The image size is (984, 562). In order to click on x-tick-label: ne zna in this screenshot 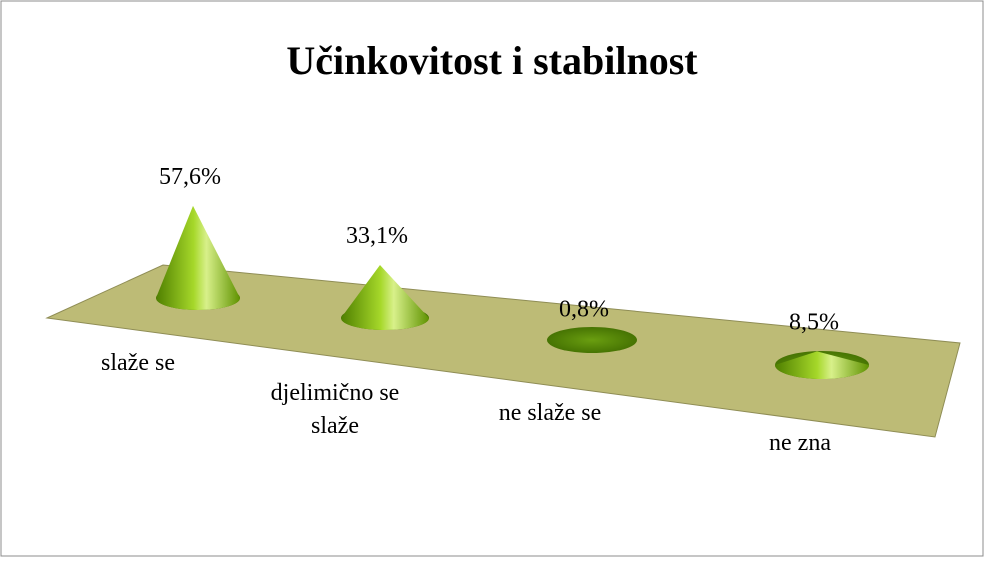, I will do `click(800, 443)`.